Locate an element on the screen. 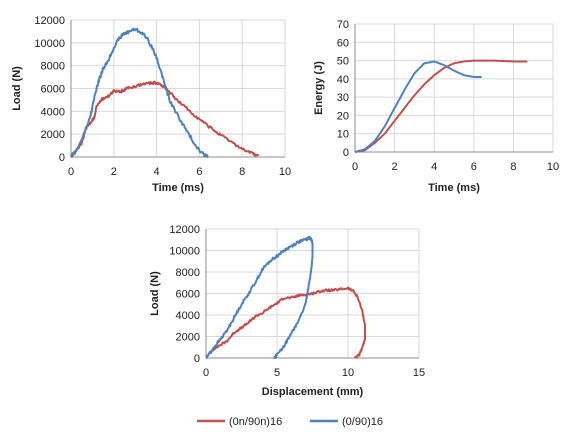 The width and height of the screenshot is (568, 438). y-tick-label: 20 is located at coordinates (343, 116).